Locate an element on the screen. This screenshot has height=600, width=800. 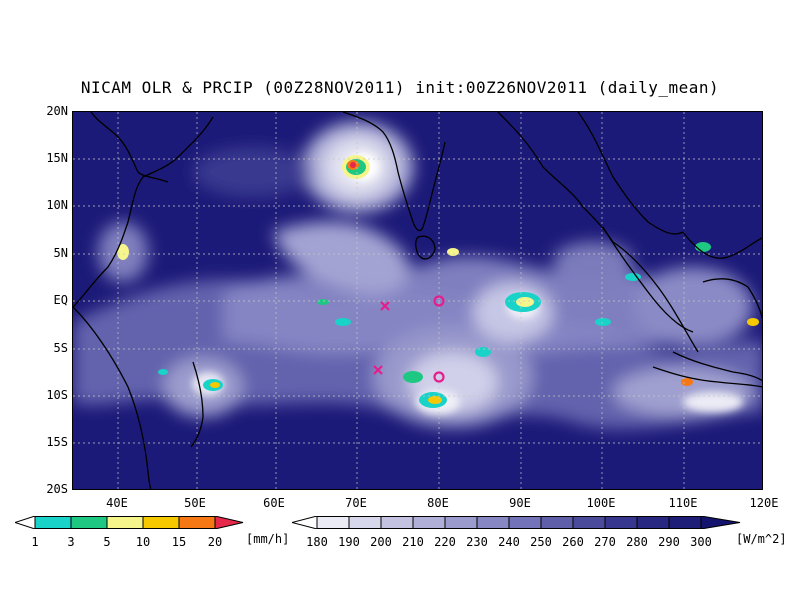
olr-scale-label: 300 is located at coordinates (701, 542).